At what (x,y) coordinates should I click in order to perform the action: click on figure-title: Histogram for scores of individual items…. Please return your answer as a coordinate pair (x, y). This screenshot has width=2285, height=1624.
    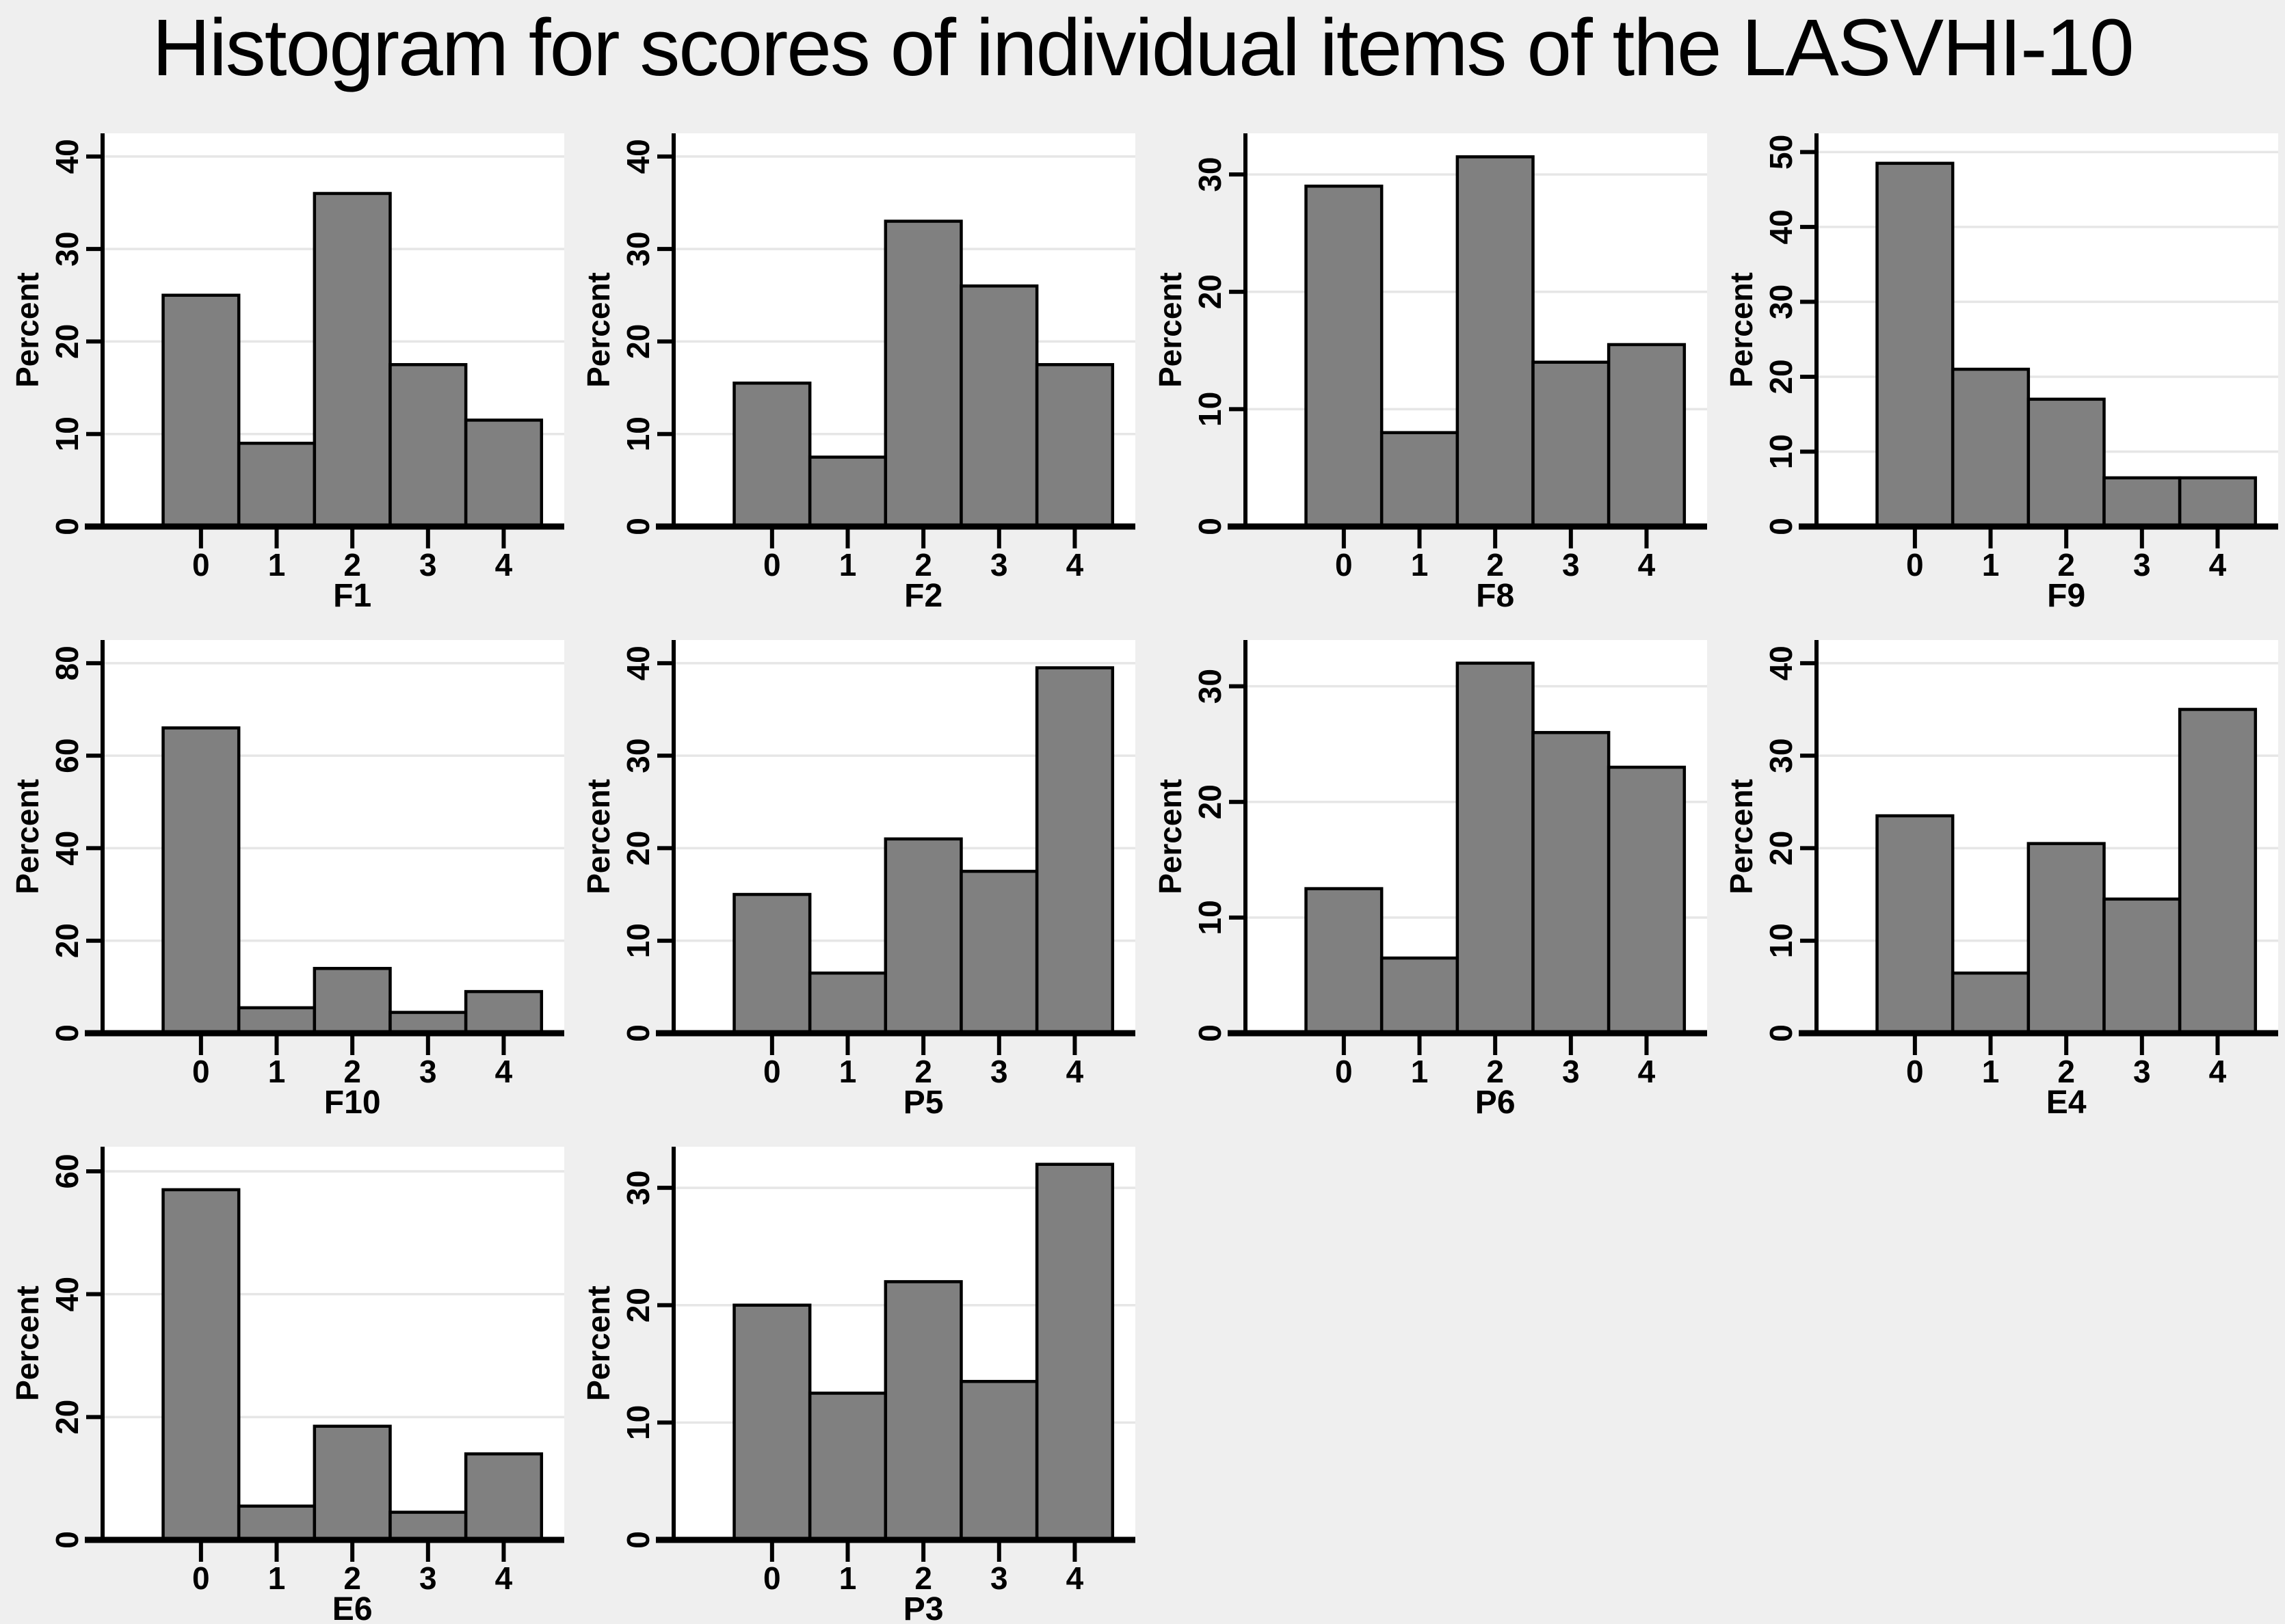
    Looking at the image, I should click on (1143, 48).